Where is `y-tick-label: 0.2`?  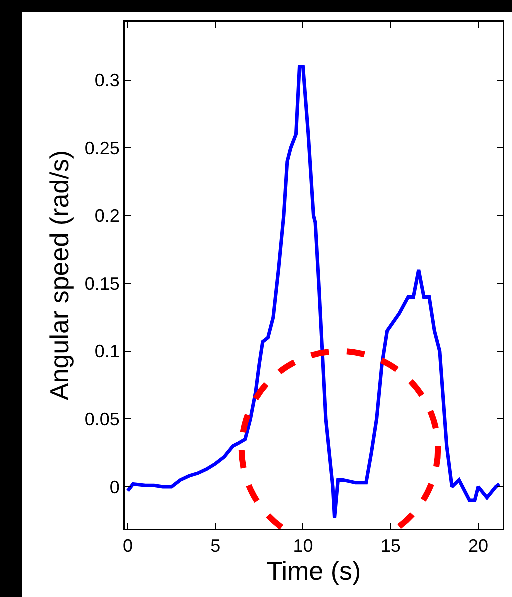 y-tick-label: 0.2 is located at coordinates (107, 216).